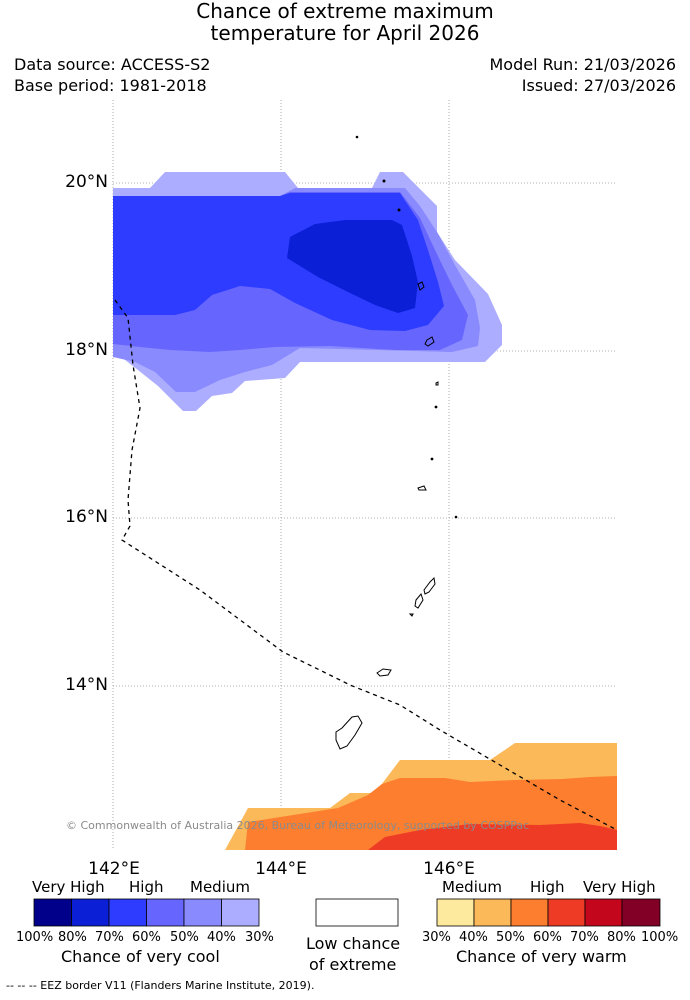 The image size is (690, 1000). What do you see at coordinates (421, 796) in the screenshot?
I see `warm-anomaly-region` at bounding box center [421, 796].